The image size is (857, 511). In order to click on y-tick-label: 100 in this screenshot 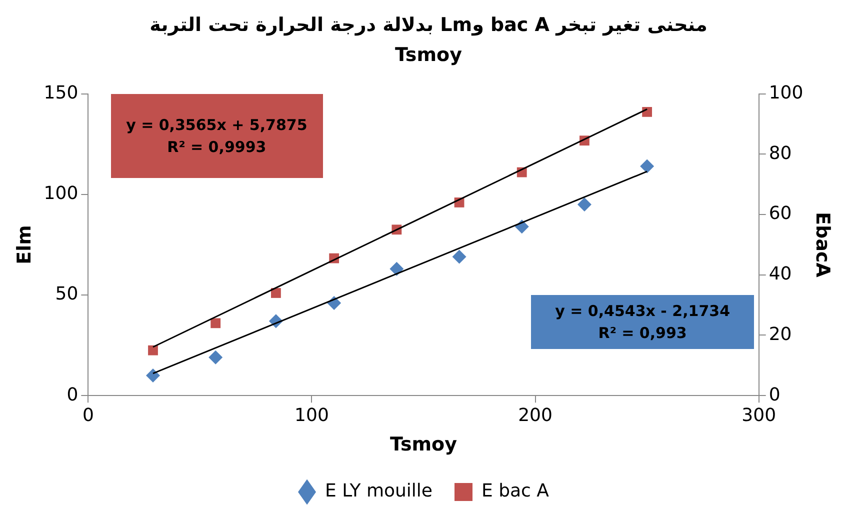, I will do `click(61, 193)`.